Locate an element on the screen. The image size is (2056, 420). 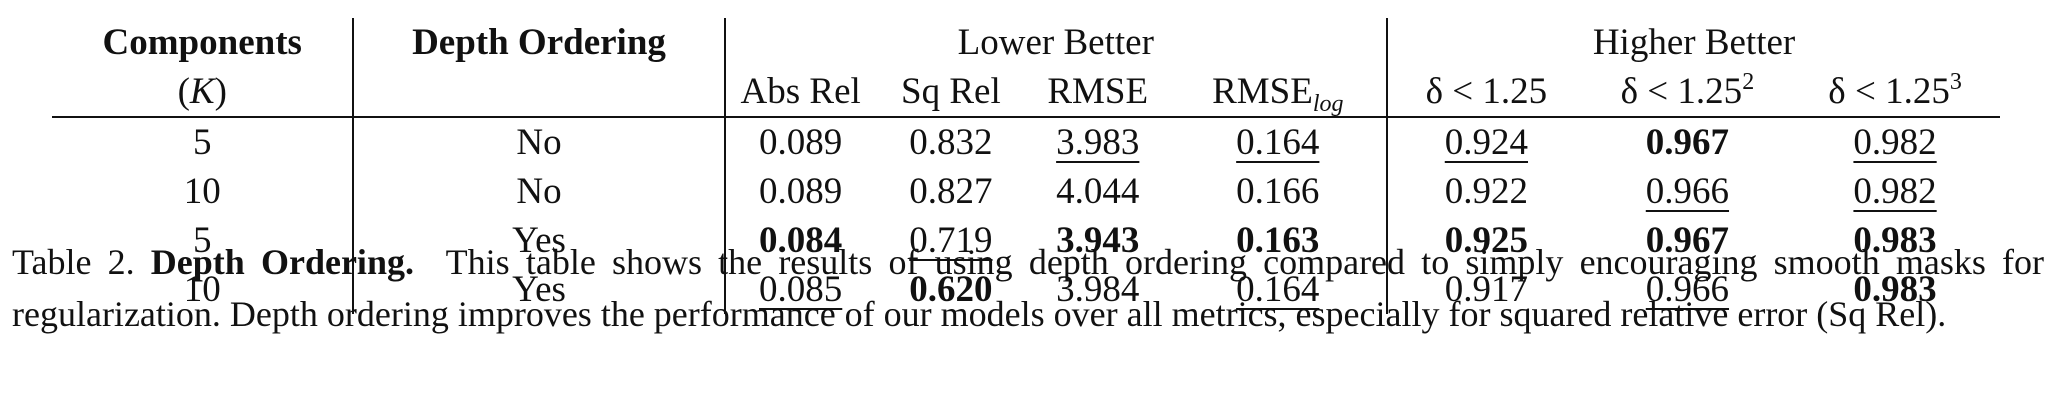
cell-sq-rel: 0.827 is located at coordinates (951, 191).